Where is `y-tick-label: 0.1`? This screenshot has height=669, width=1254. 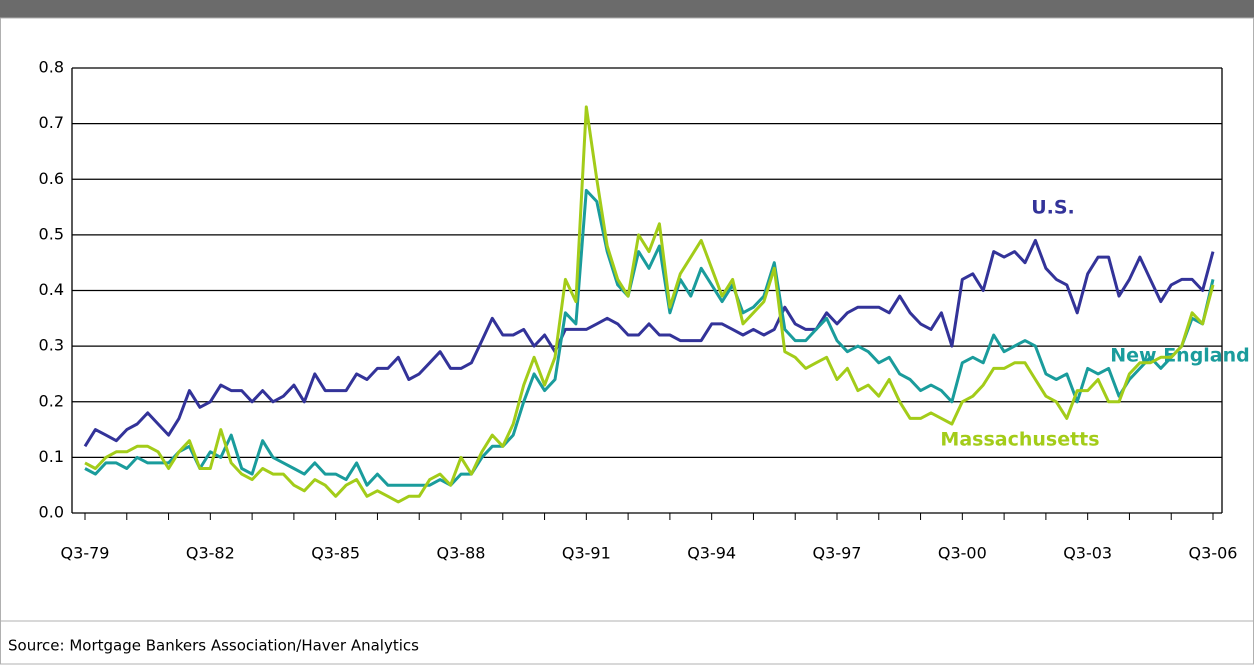 y-tick-label: 0.1 is located at coordinates (51, 456).